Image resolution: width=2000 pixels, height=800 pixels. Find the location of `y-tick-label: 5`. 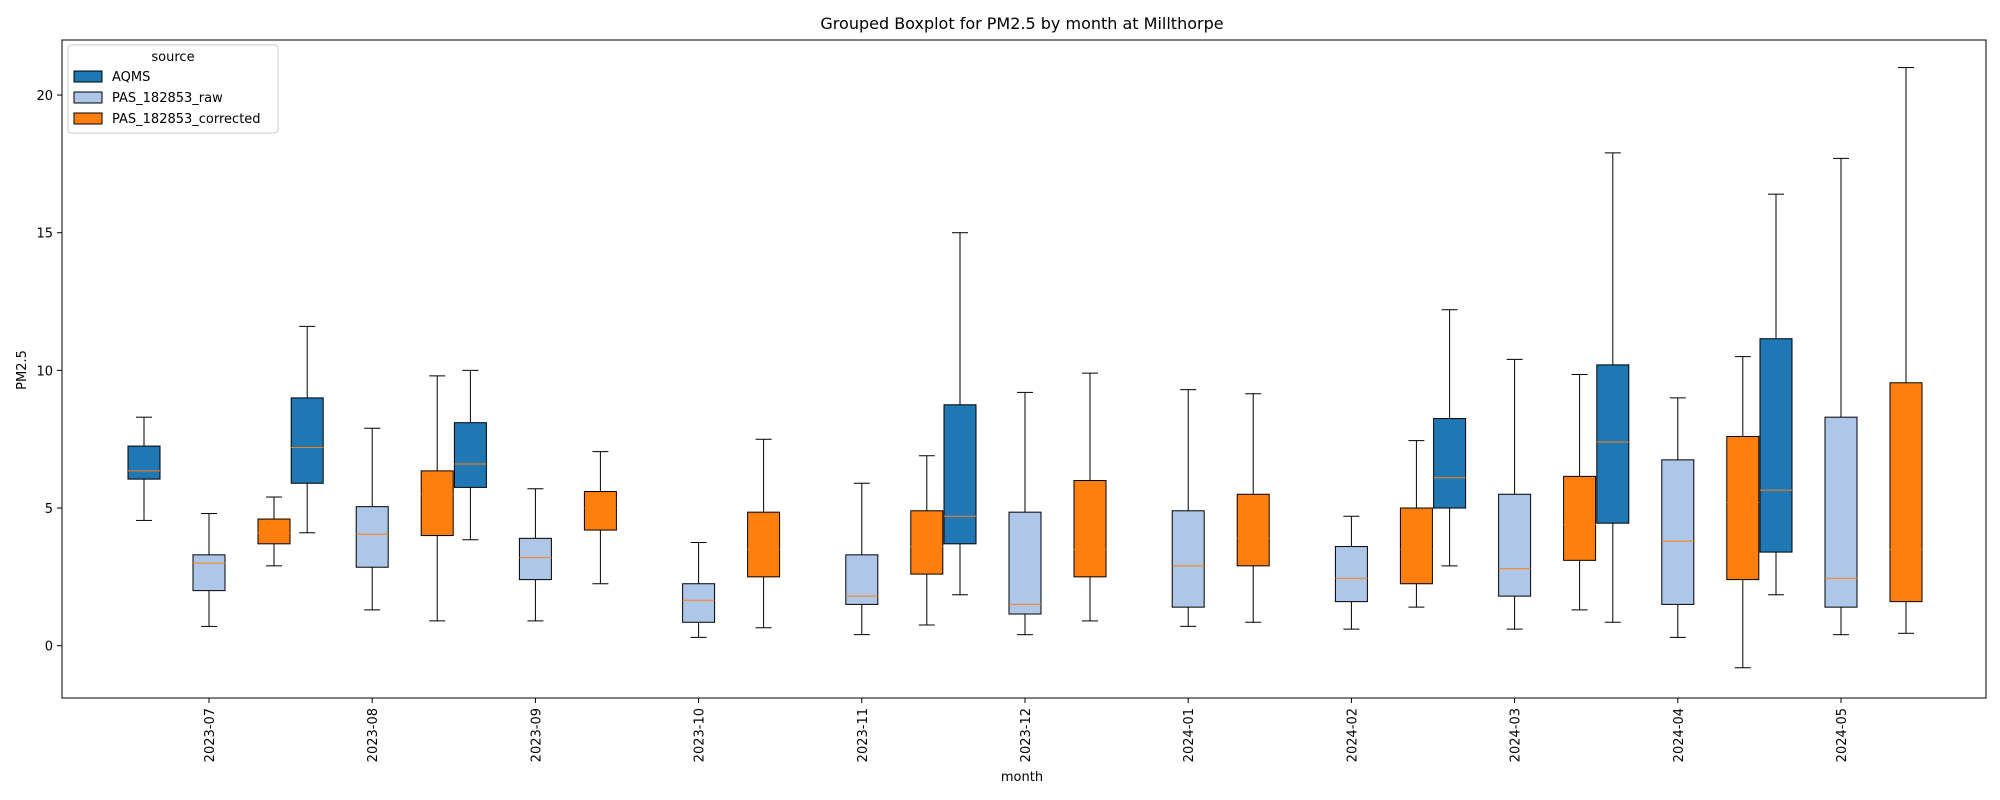

y-tick-label: 5 is located at coordinates (49, 509).